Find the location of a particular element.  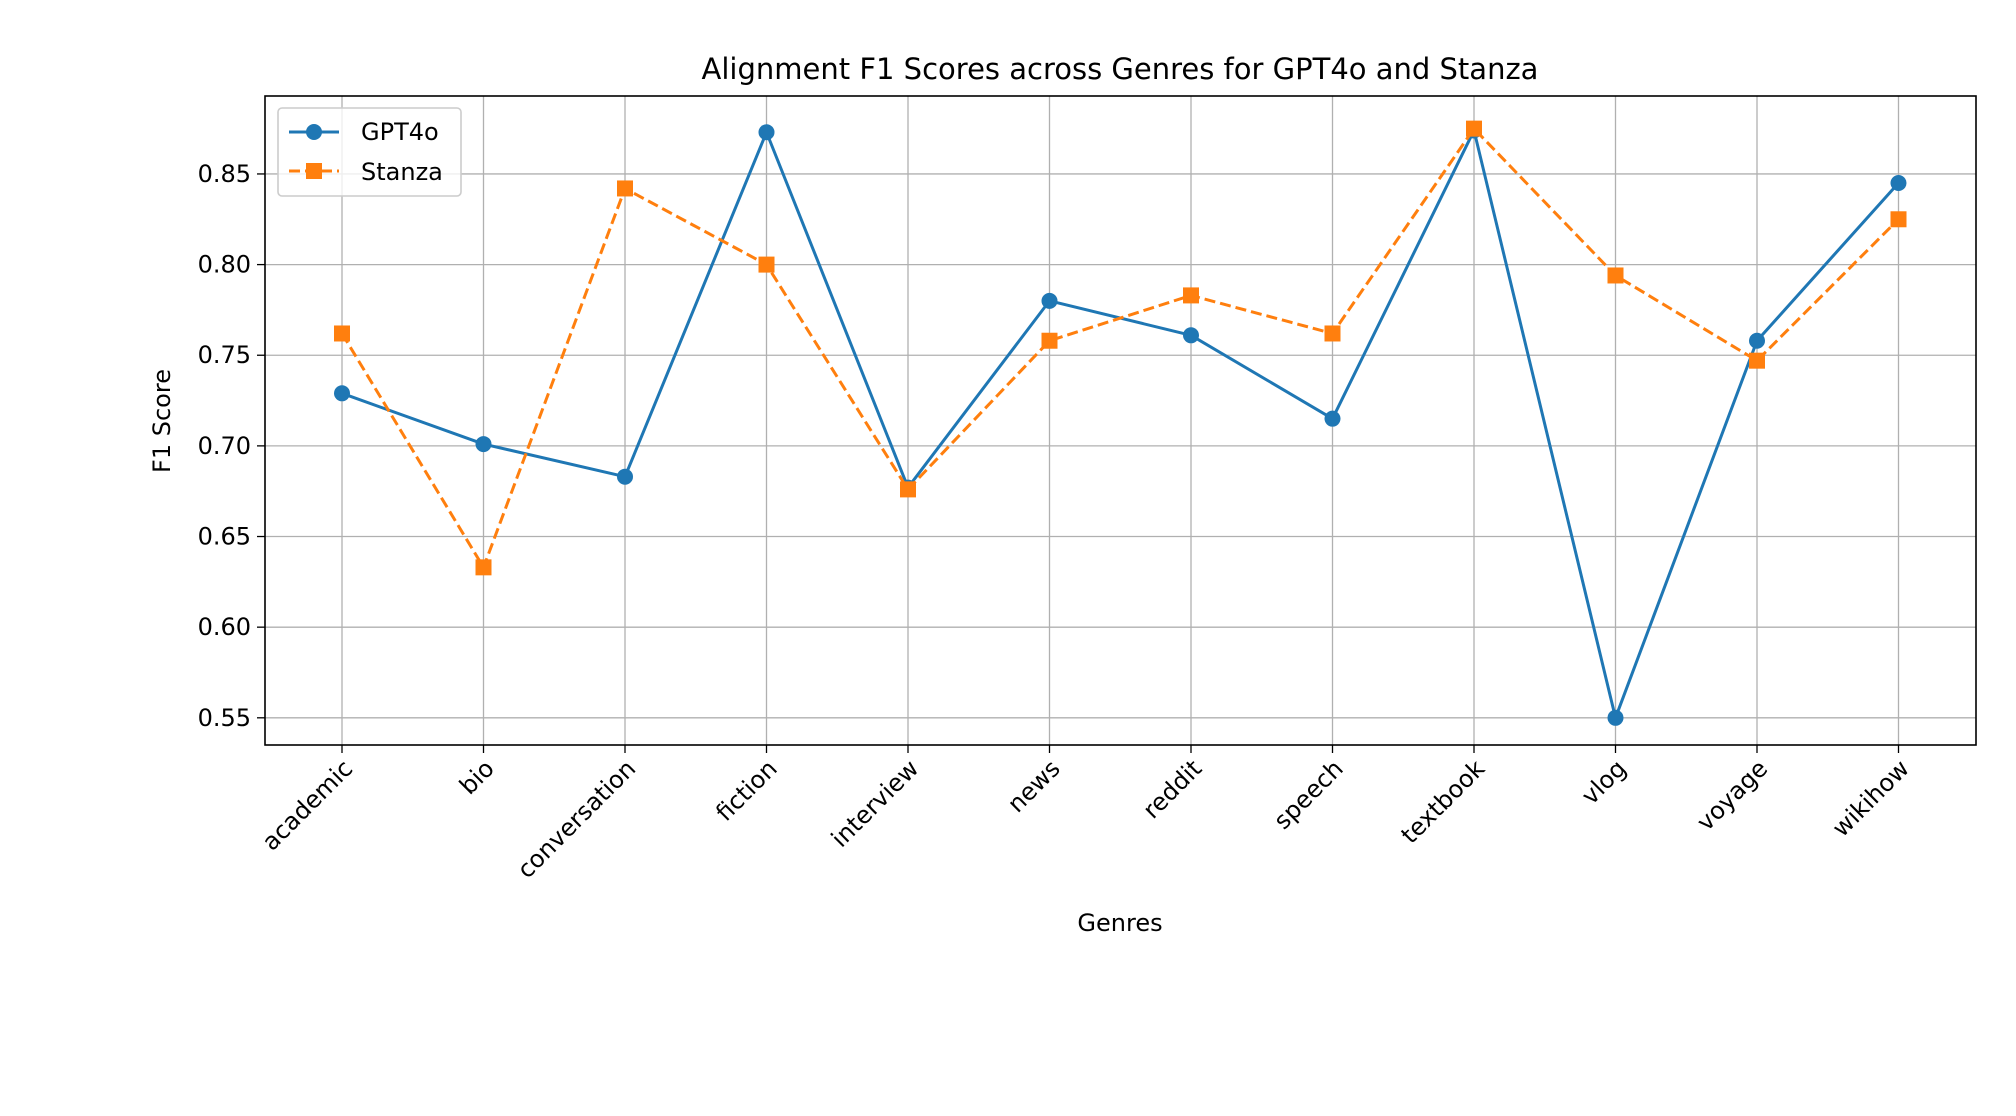

data-point-gpt4o-fiction is located at coordinates (766, 132).